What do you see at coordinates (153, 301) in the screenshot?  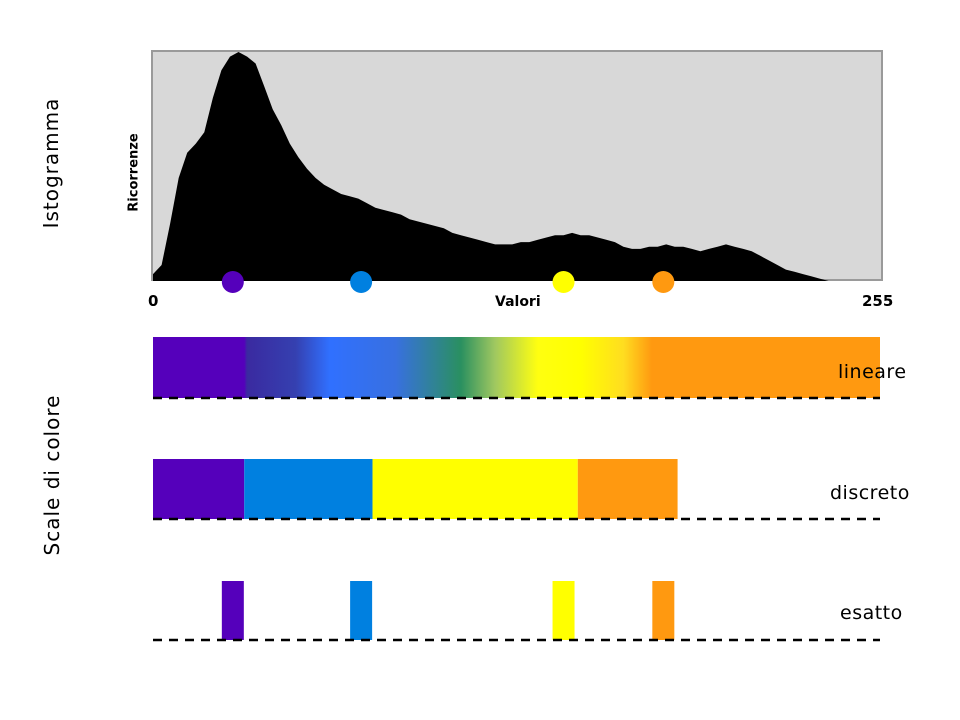 I see `x-tick-min: 0` at bounding box center [153, 301].